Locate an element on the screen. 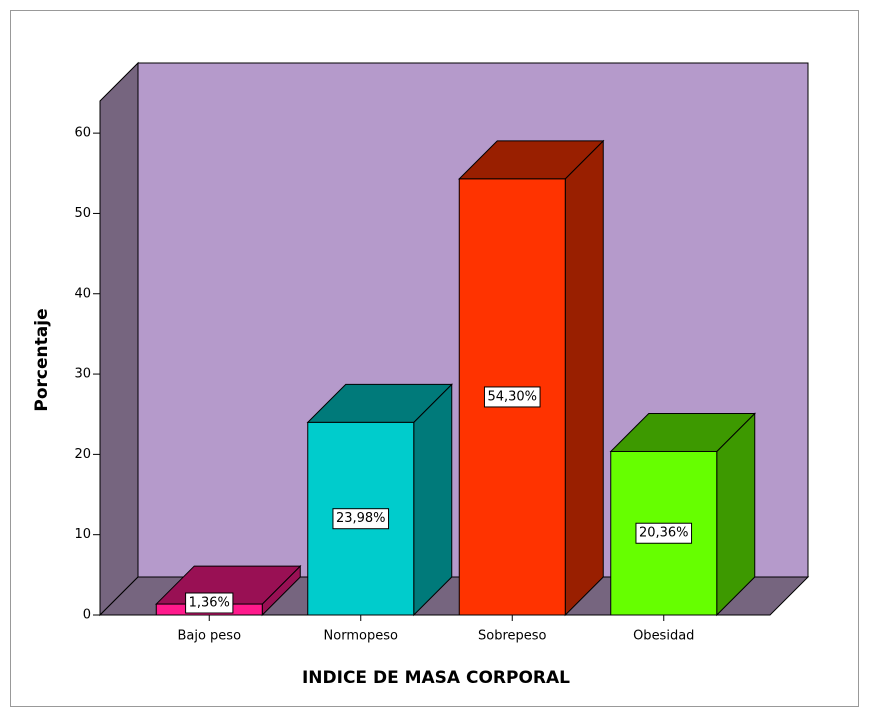  data-label: 1,36% is located at coordinates (209, 603).